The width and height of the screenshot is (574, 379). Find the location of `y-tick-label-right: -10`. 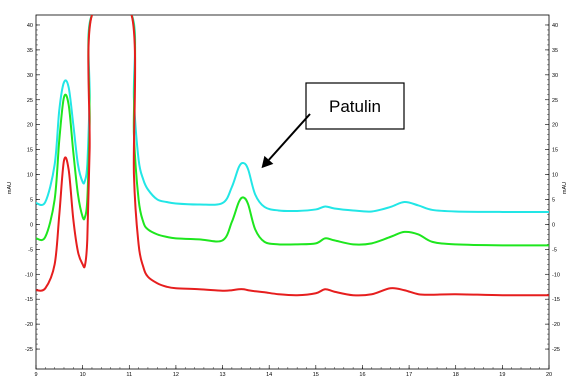

y-tick-label-right: -10 is located at coordinates (556, 275).